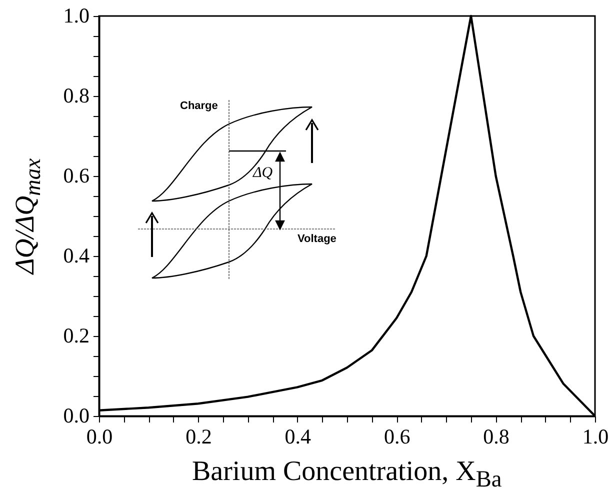  I want to click on x-tick-label: 0.0, so click(99, 436).